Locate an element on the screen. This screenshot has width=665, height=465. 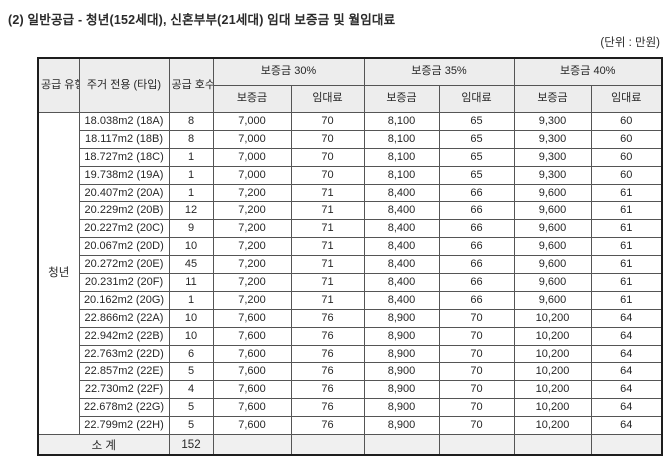
deposit30-rent-cell: 70 is located at coordinates (327, 121).